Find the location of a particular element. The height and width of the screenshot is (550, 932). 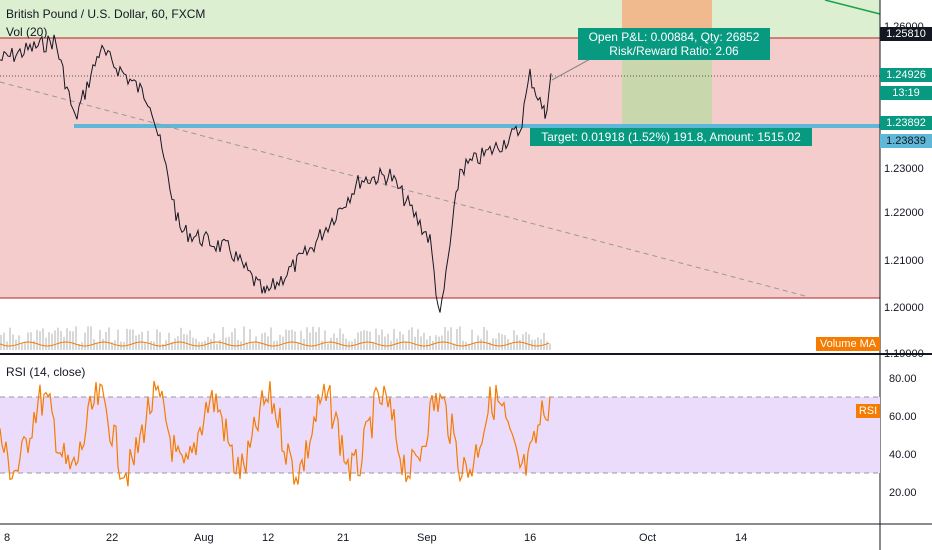

price-tick: 1.21000 is located at coordinates (904, 261).